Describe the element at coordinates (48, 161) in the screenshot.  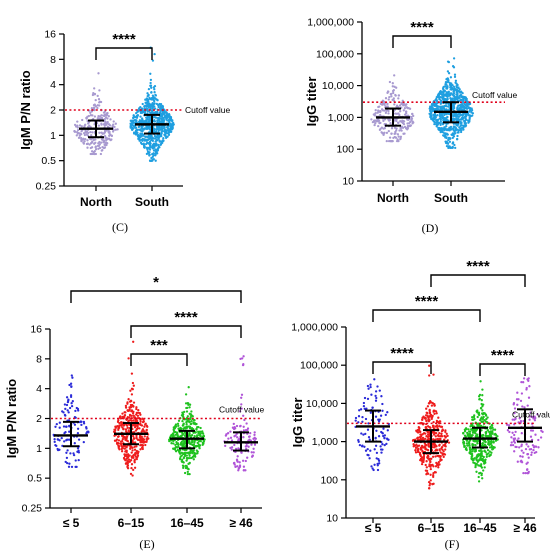
I see `y-tick-label: 0.5` at that location.